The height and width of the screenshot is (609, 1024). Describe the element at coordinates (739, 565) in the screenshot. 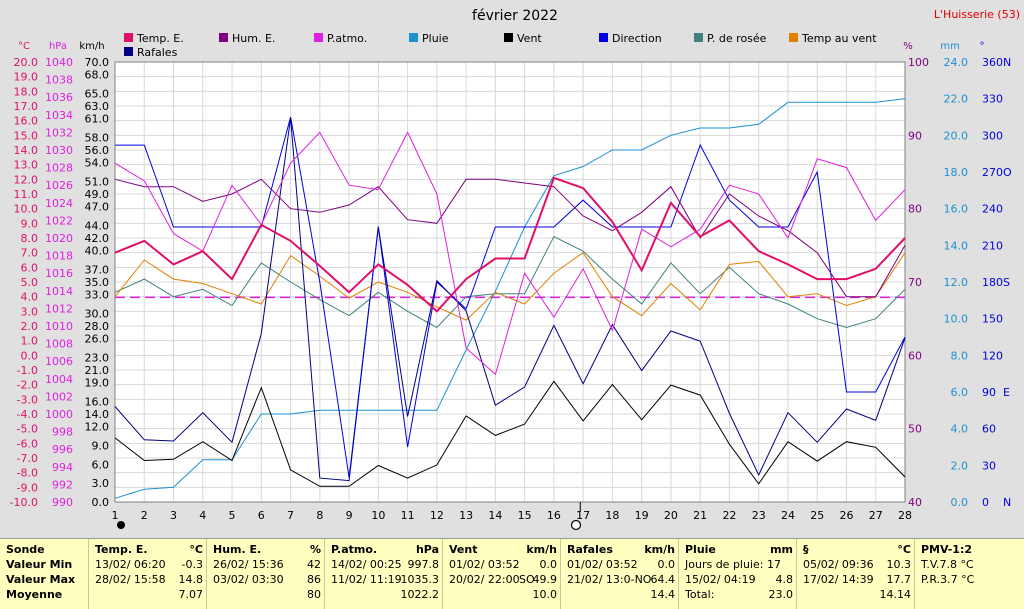

I see `pluie-days-row: Jours de pluie: 17` at that location.